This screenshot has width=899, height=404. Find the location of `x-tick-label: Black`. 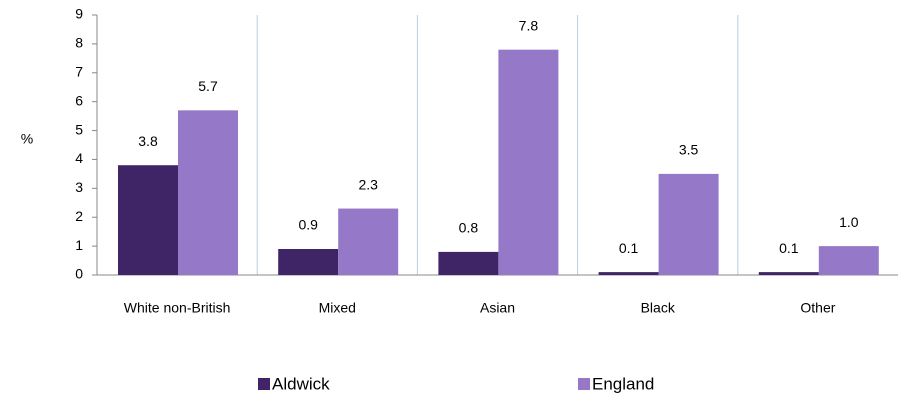

x-tick-label: Black is located at coordinates (658, 308).